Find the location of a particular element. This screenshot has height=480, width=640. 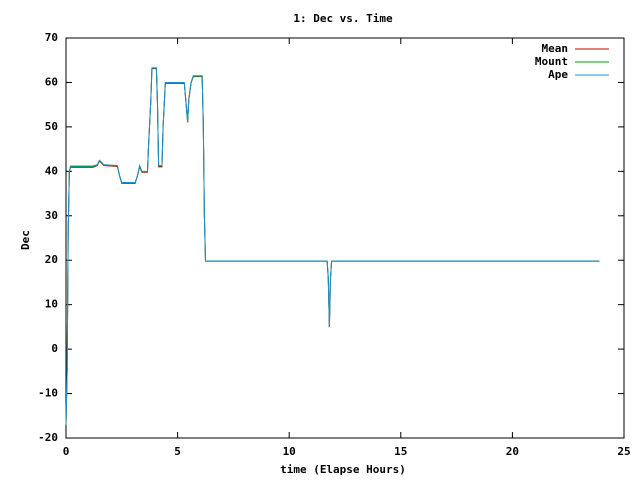

x-tick-label: 10 is located at coordinates (289, 451).